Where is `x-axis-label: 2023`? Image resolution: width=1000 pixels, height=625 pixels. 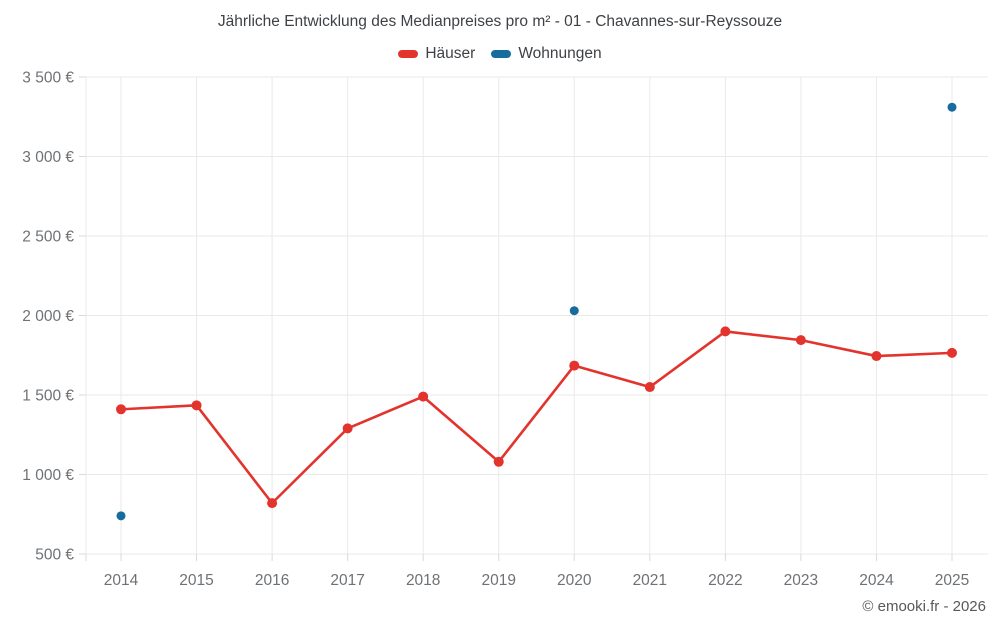
x-axis-label: 2023 is located at coordinates (801, 580).